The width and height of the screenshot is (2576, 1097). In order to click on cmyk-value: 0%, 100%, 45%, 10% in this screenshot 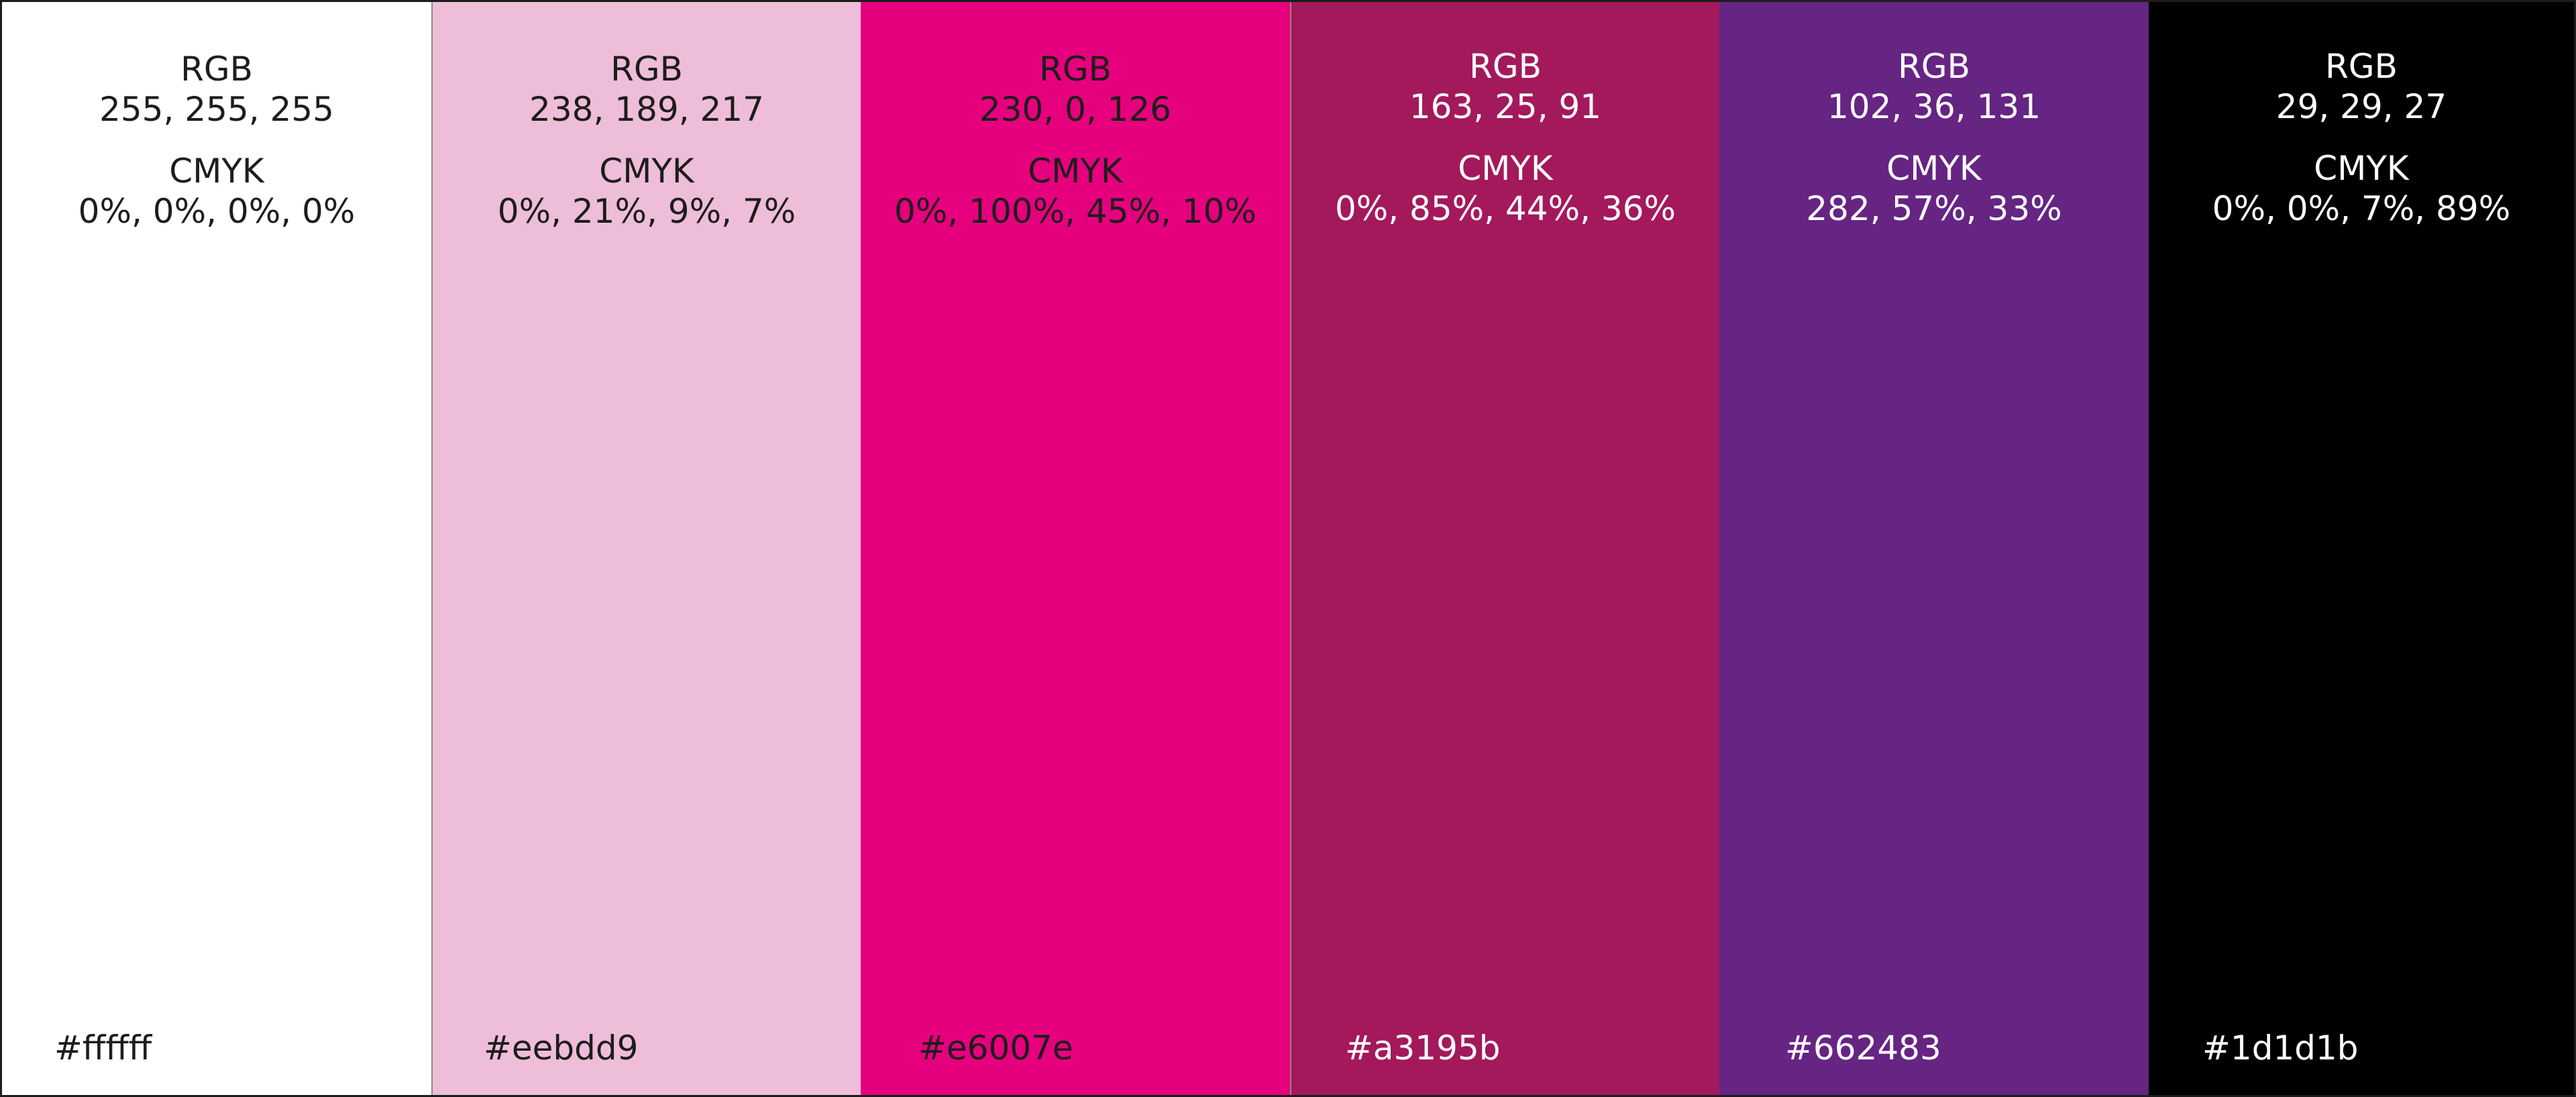, I will do `click(1075, 211)`.